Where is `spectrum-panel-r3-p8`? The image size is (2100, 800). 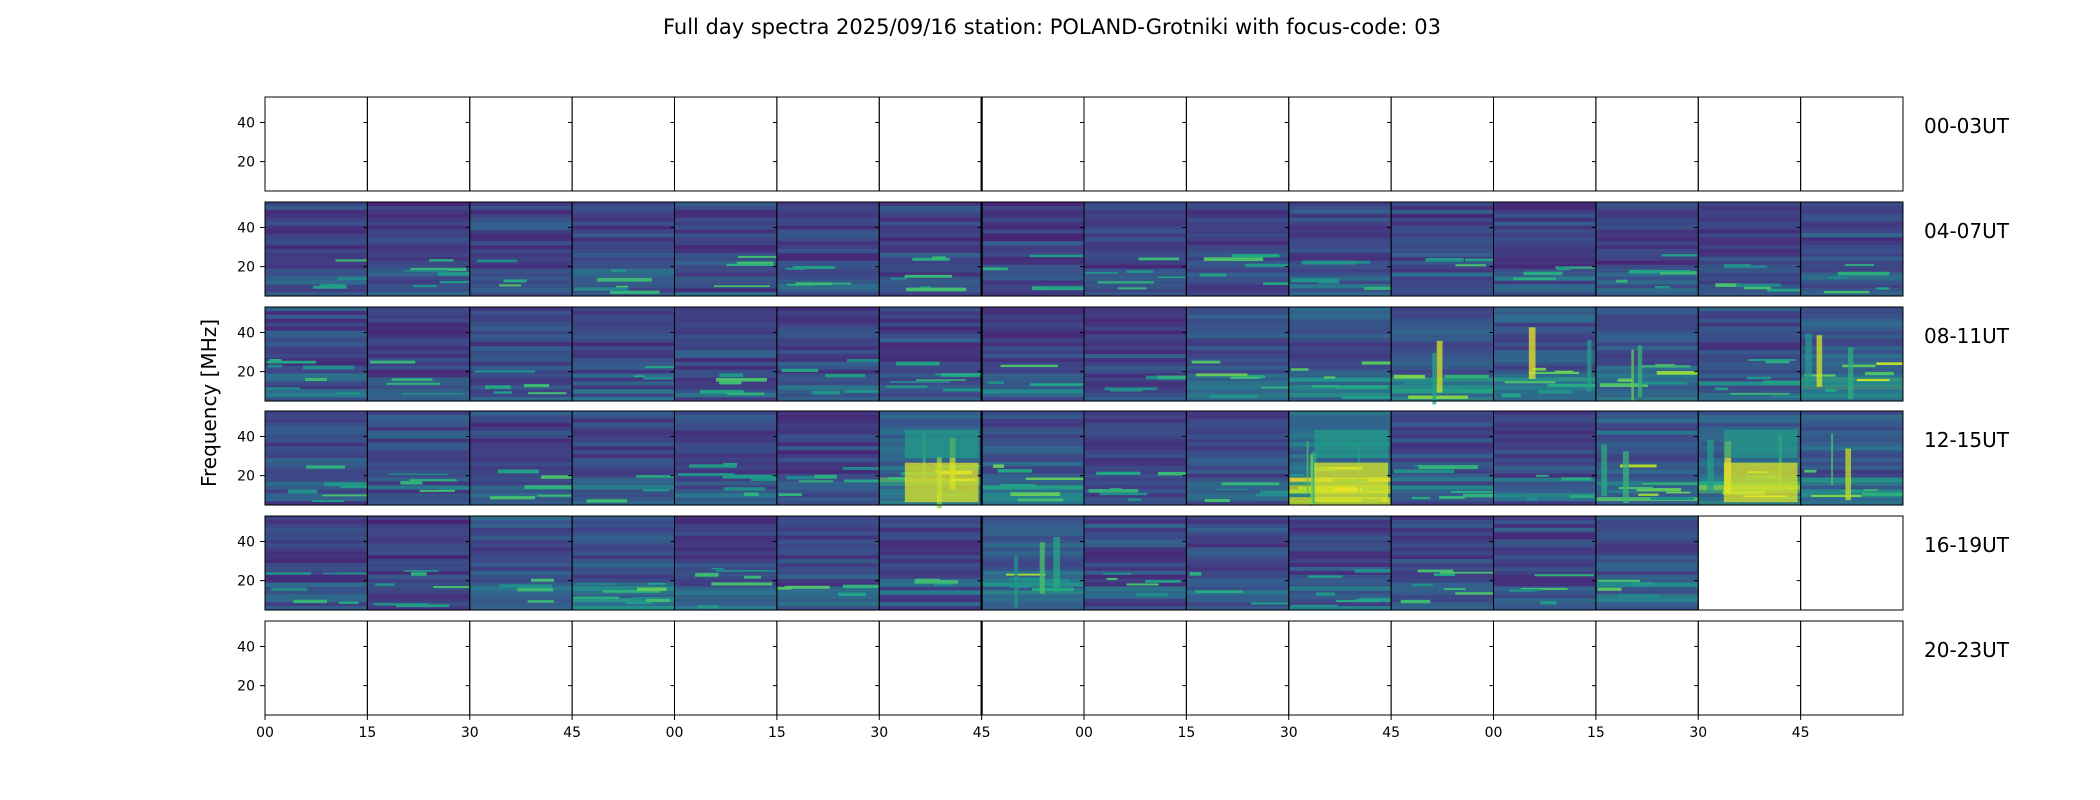
spectrum-panel-r3-p8 is located at coordinates (1135, 458).